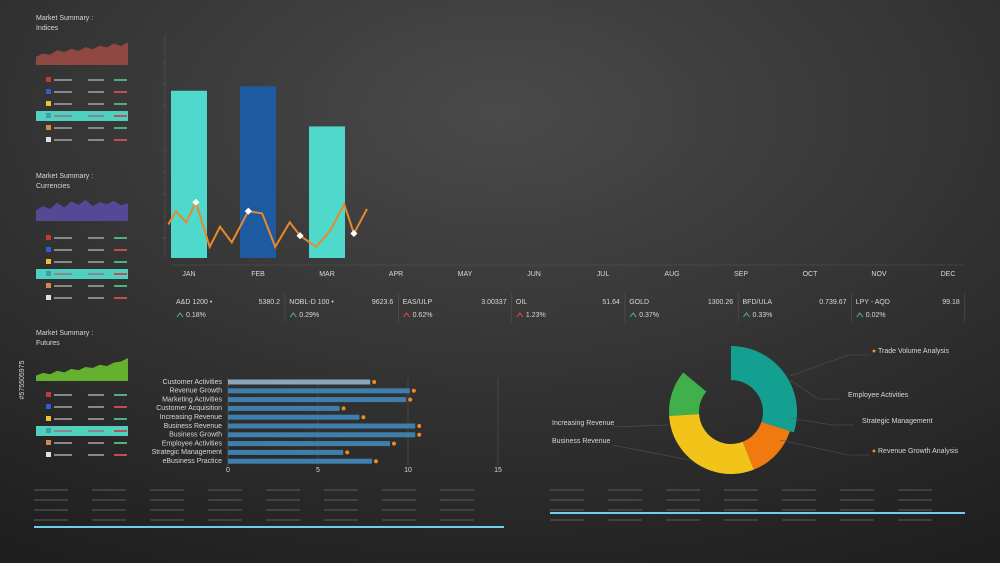  What do you see at coordinates (327, 274) in the screenshot?
I see `x-tick-label: MAR` at bounding box center [327, 274].